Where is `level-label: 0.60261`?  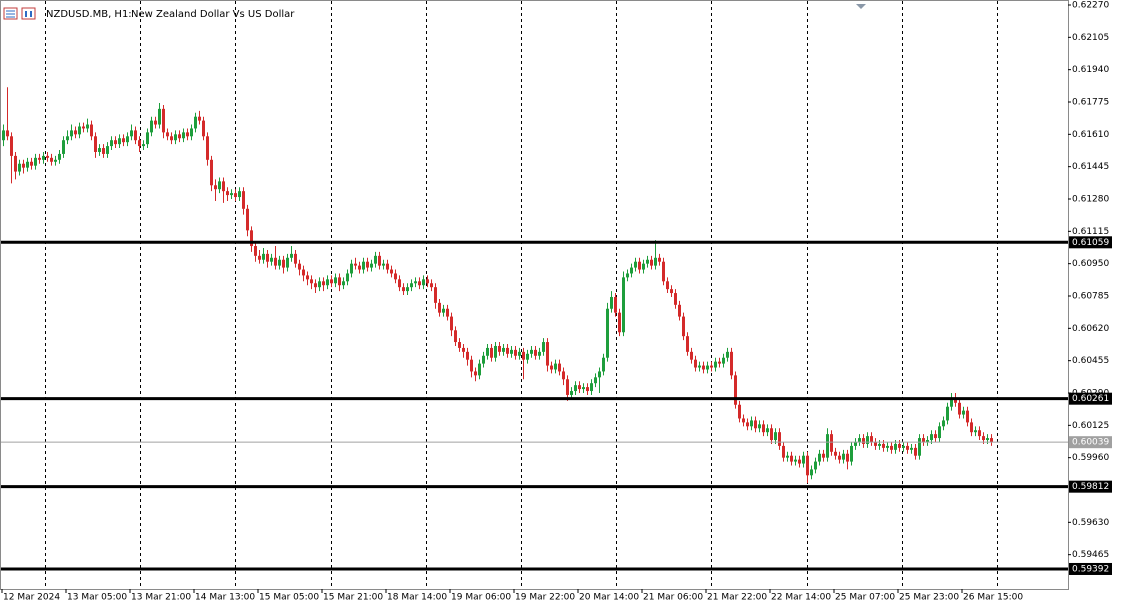 level-label: 0.60261 is located at coordinates (1090, 399).